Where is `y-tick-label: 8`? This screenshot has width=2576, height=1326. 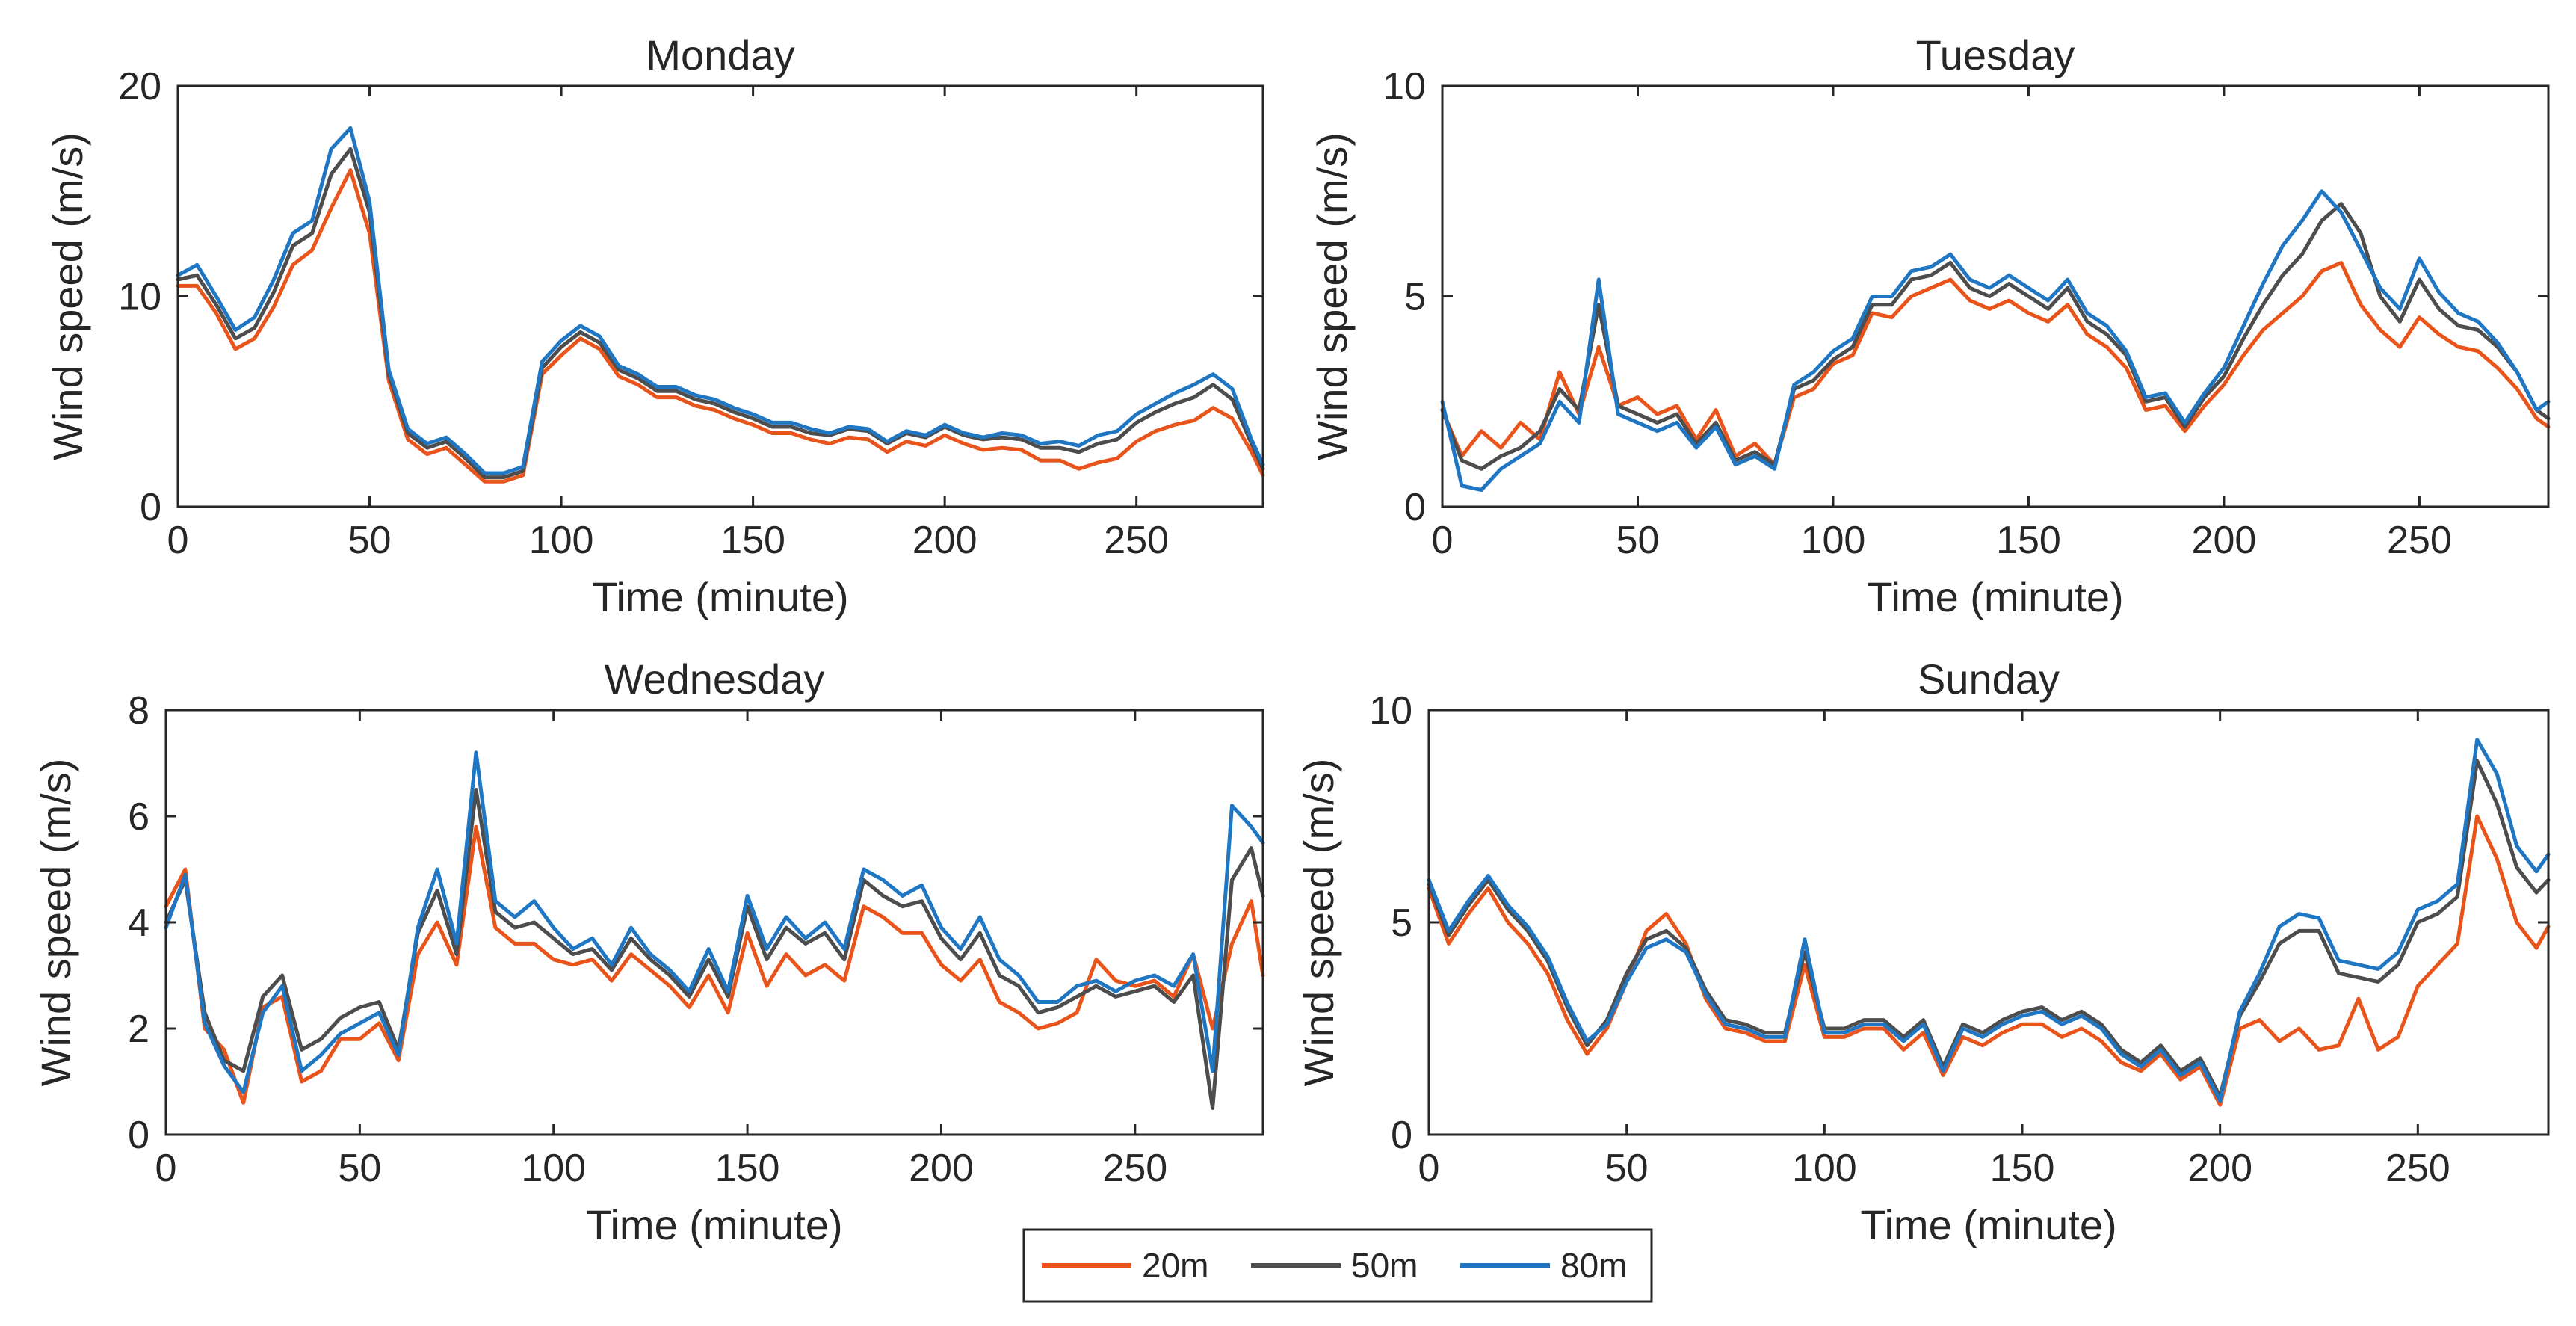 y-tick-label: 8 is located at coordinates (138, 711).